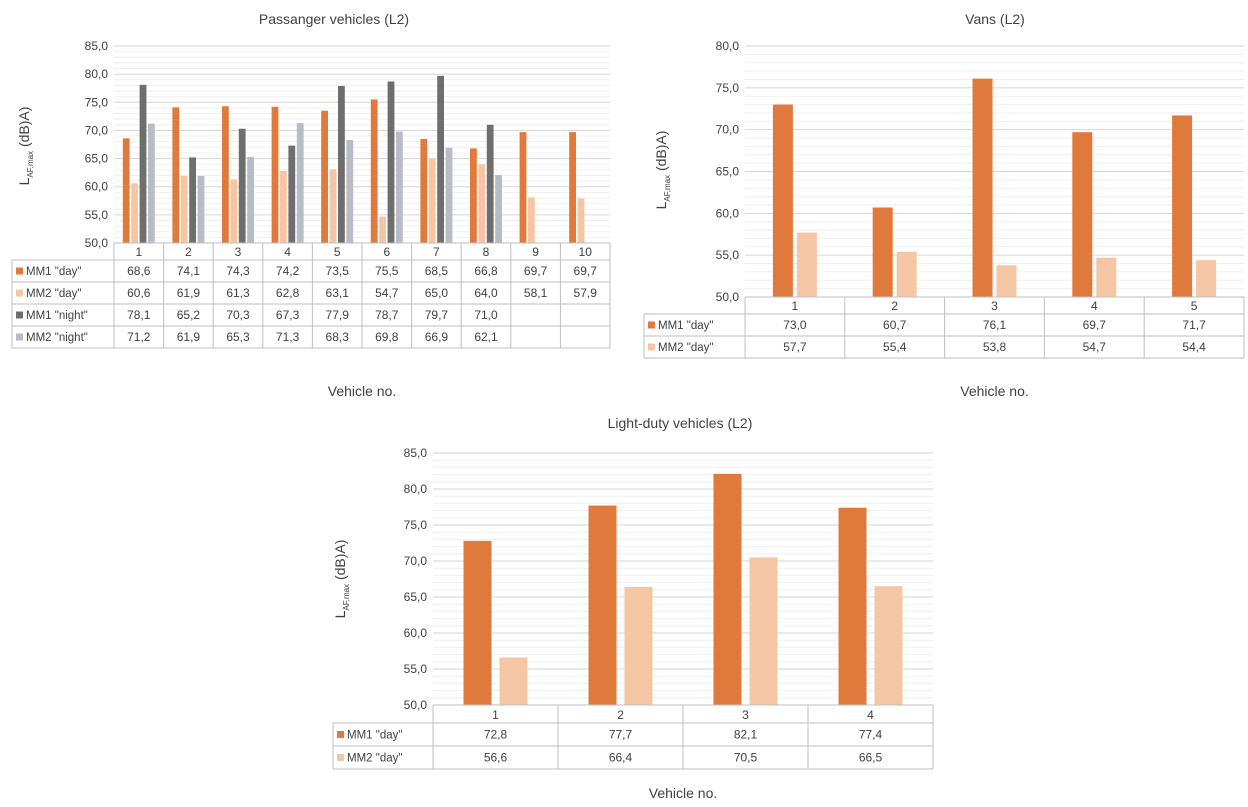 This screenshot has width=1248, height=807. Describe the element at coordinates (238, 271) in the screenshot. I see `data-value-label: 74,3` at that location.